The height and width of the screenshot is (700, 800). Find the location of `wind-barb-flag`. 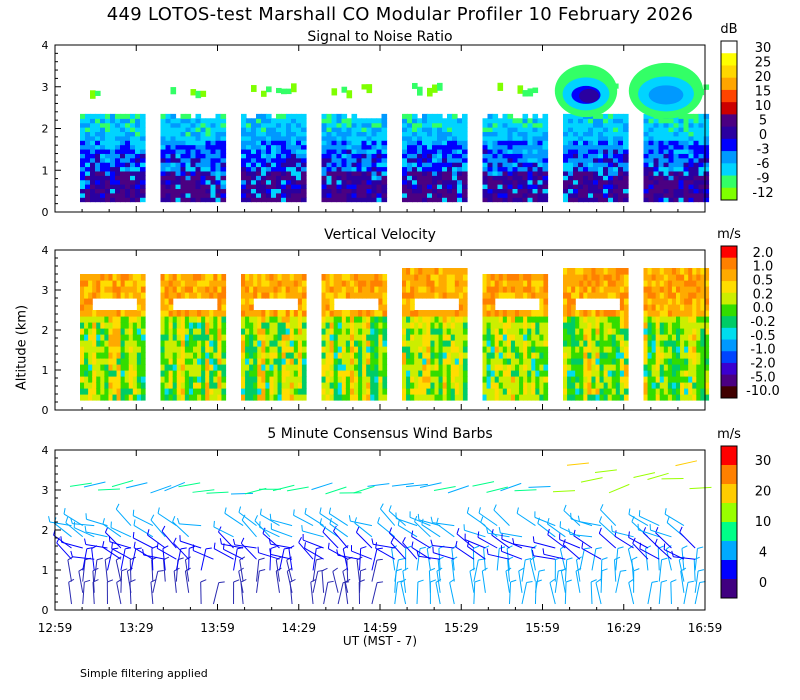

wind-barb-flag is located at coordinates (183, 548).